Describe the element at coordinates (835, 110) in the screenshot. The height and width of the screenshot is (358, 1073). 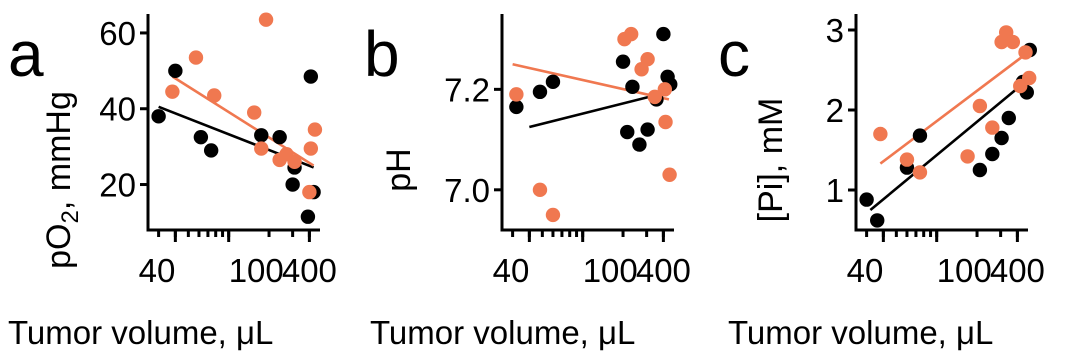
I see `y-tick-label-c-1: 2` at that location.